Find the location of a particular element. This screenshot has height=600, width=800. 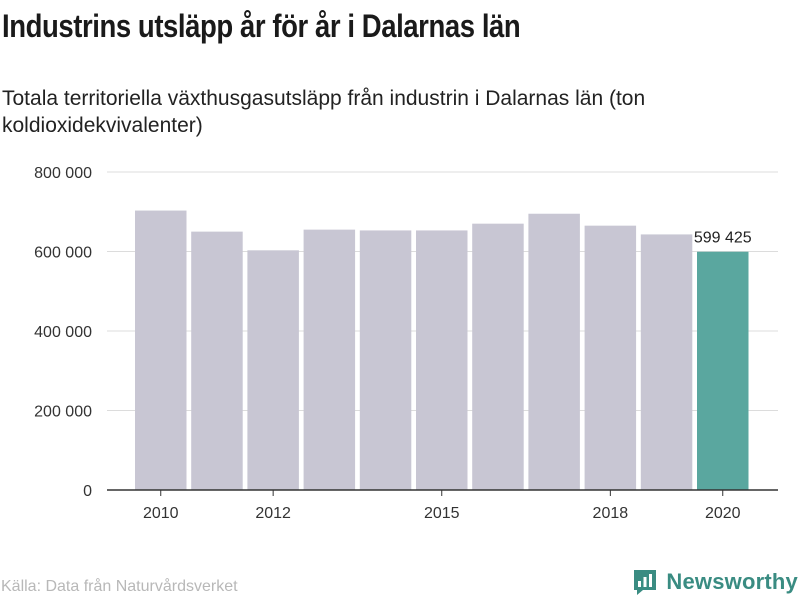

y-tick-label: 600 000 is located at coordinates (63, 253).